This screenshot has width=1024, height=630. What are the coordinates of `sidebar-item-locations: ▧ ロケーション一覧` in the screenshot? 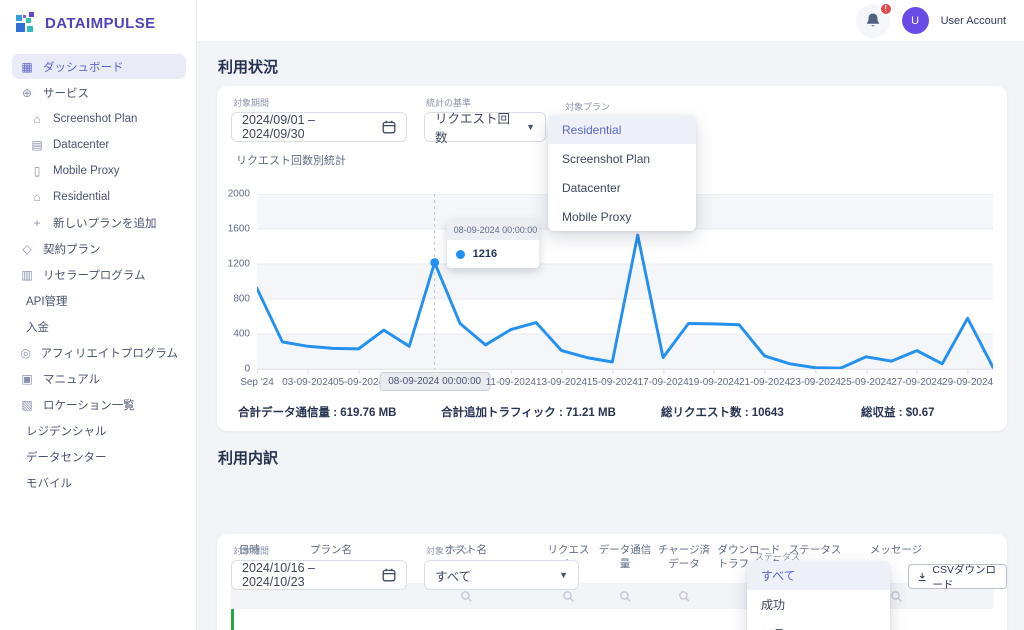 It's located at (99, 404).